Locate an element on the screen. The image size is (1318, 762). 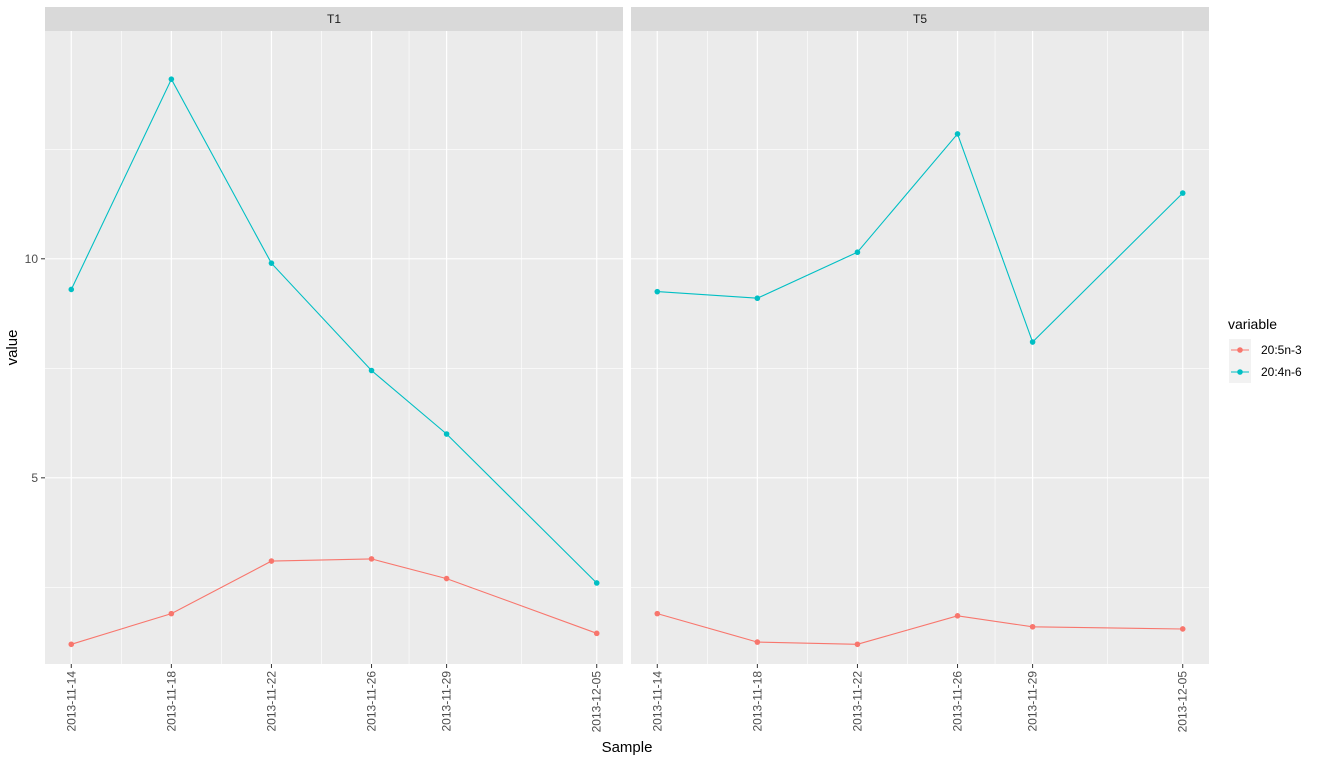
legend-label: 20:5n-3 is located at coordinates (1281, 350).